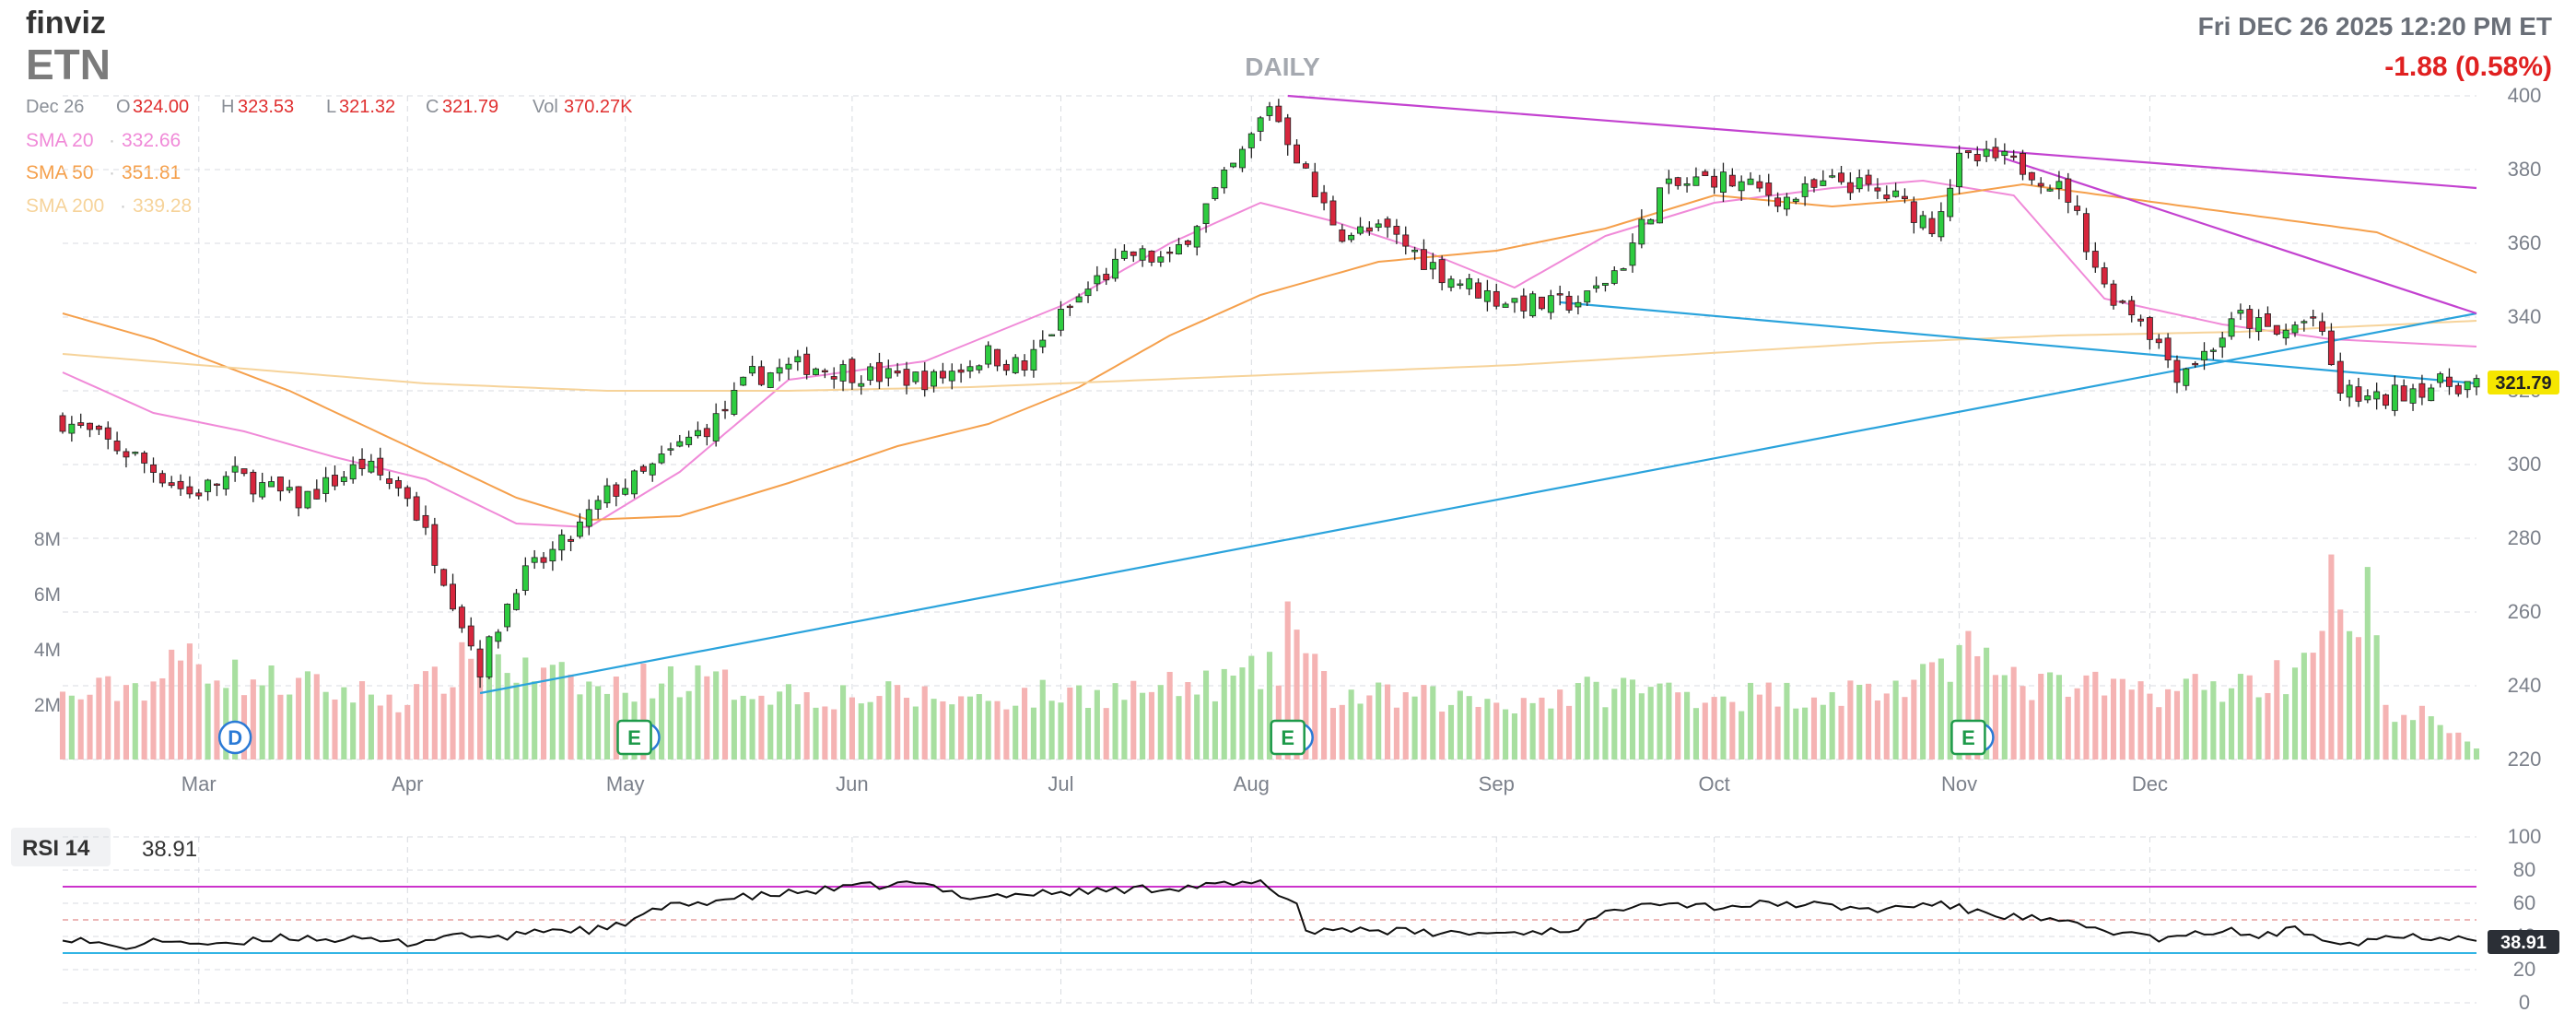 Image resolution: width=2576 pixels, height=1036 pixels. I want to click on price-change: -1.88 (0.58%), so click(2468, 67).